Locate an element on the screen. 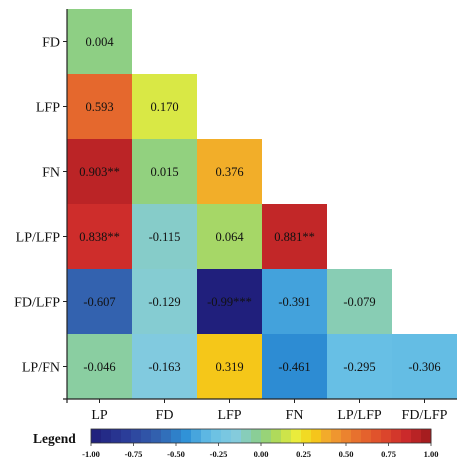 This screenshot has height=476, width=474. heatmap-cell-fd-lfp-fn is located at coordinates (294, 301).